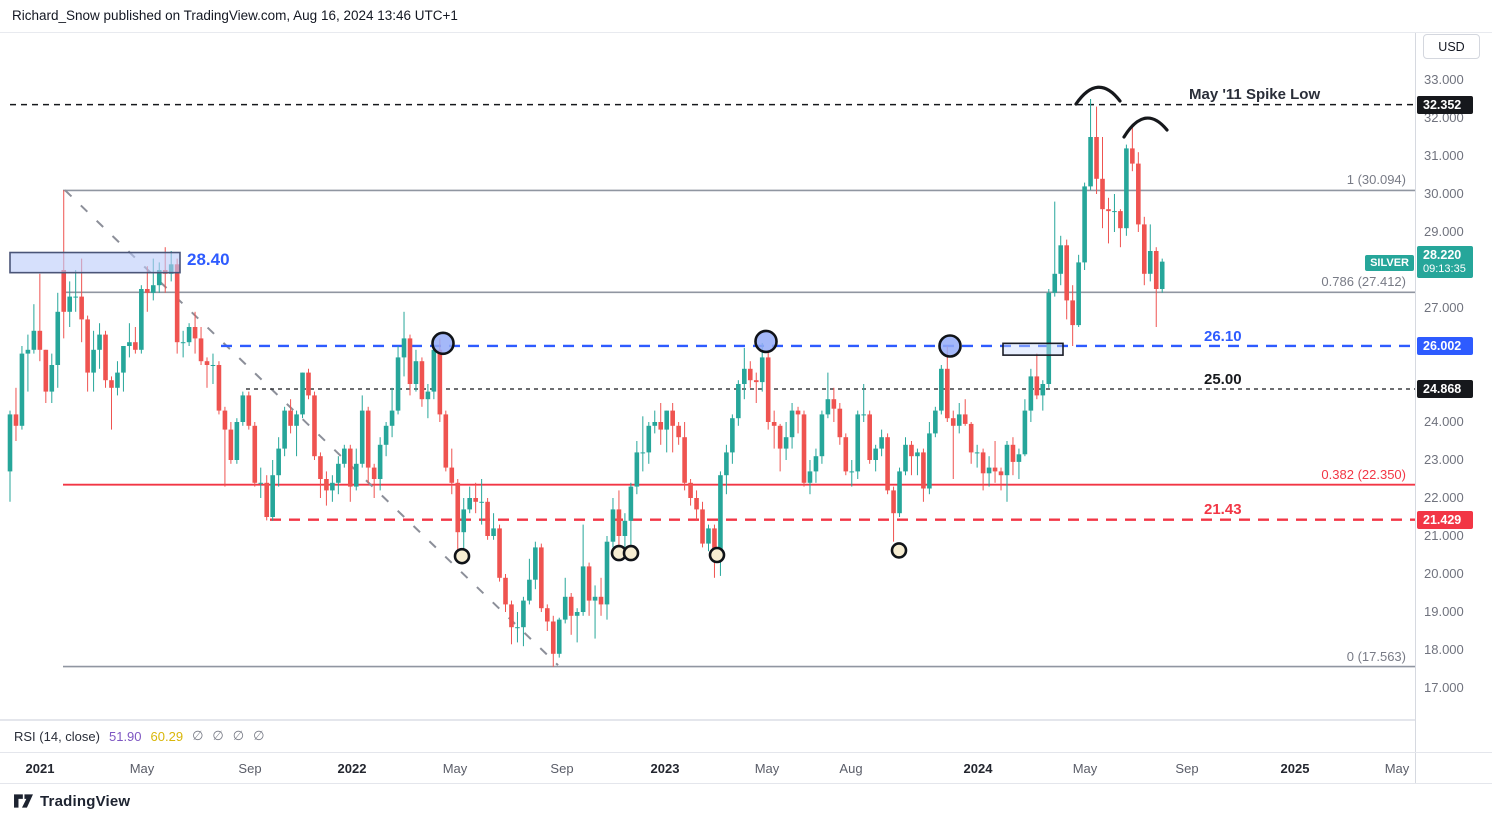 The height and width of the screenshot is (819, 1492). What do you see at coordinates (208, 259) in the screenshot?
I see `annotation-resistance-28-40: 28.40` at bounding box center [208, 259].